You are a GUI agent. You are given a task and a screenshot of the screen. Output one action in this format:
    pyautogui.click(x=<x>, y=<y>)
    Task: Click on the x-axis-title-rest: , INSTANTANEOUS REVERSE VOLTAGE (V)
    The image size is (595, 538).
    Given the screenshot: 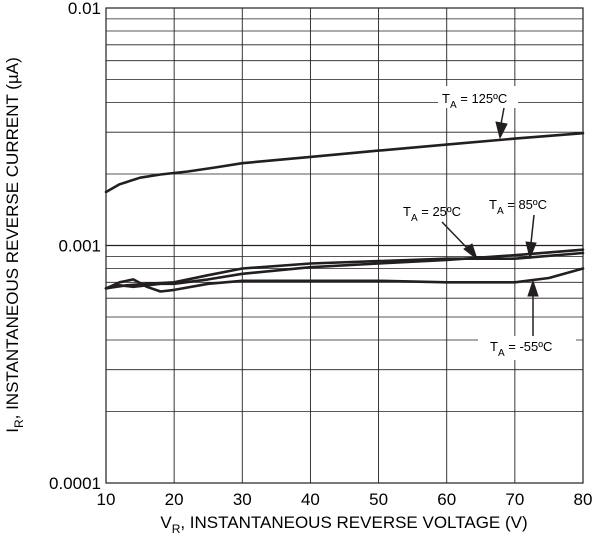 What is the action you would take?
    pyautogui.click(x=353, y=522)
    